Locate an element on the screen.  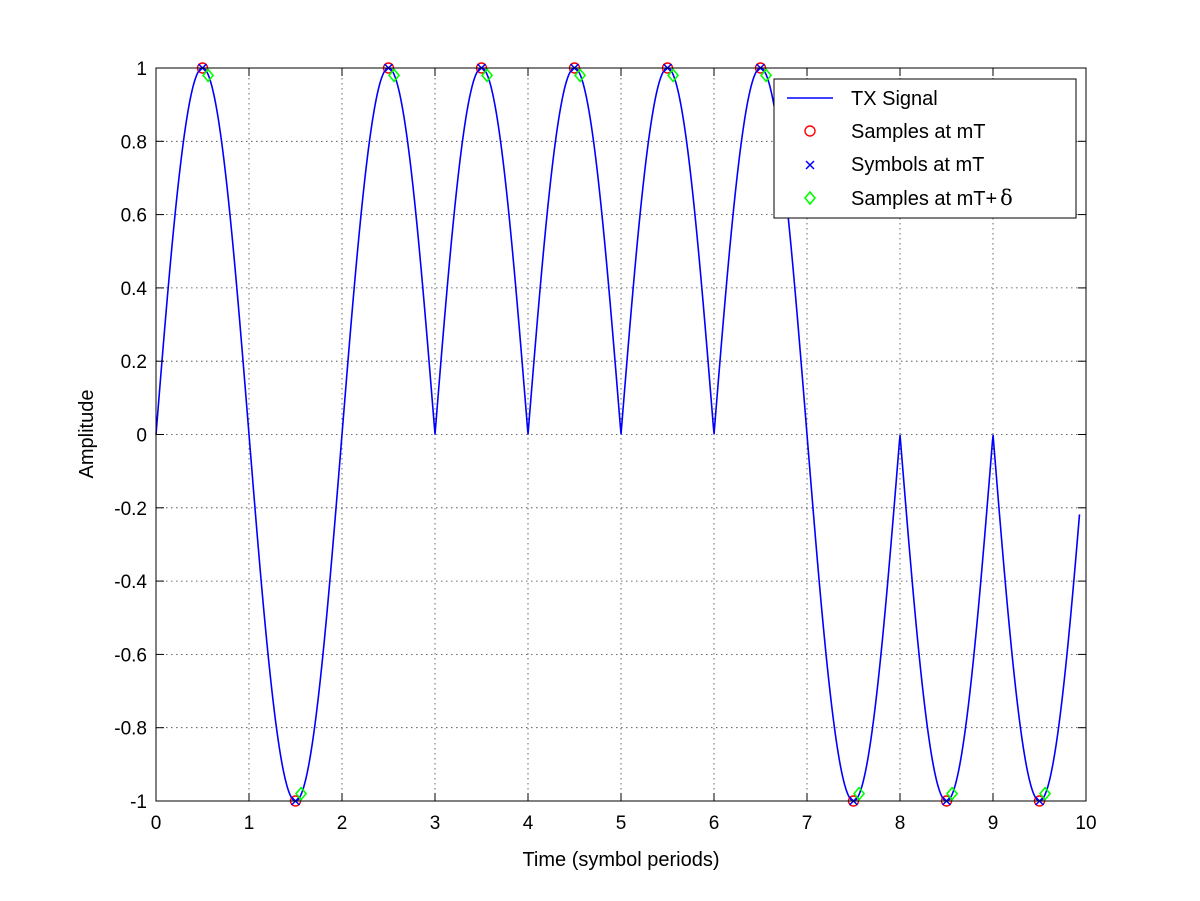
y-tick-label: -1 is located at coordinates (138, 802).